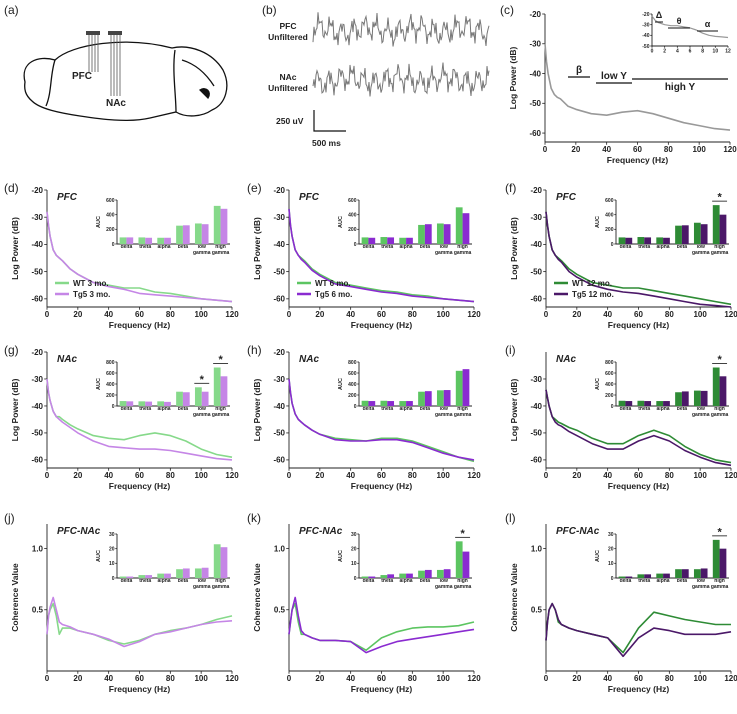  What do you see at coordinates (444, 584) in the screenshot?
I see `category-label-box: low gamma` at bounding box center [444, 584].